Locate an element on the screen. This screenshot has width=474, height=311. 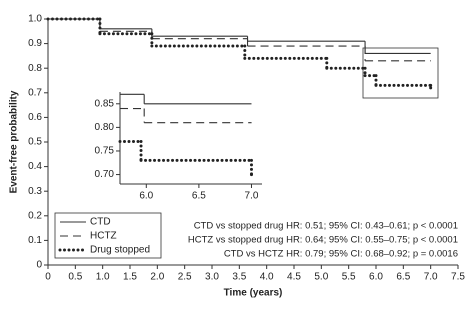
y-axis-label: Event-free probability is located at coordinates (14, 141).